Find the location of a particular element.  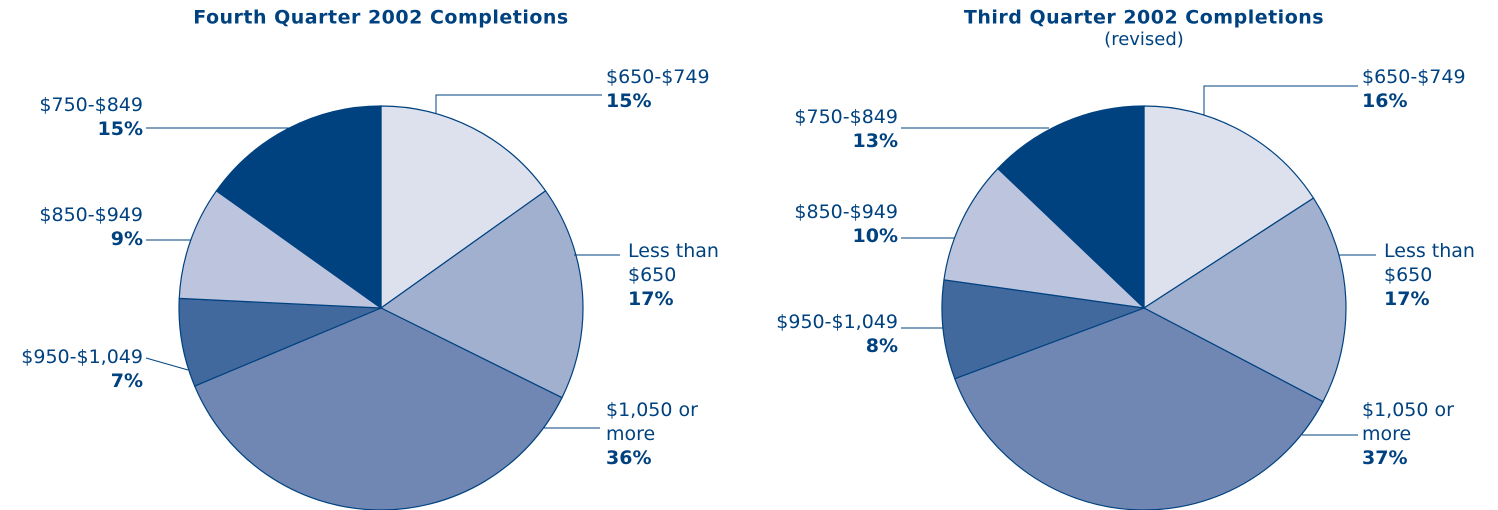

slice-label: $850-$949 9% is located at coordinates (91, 227).